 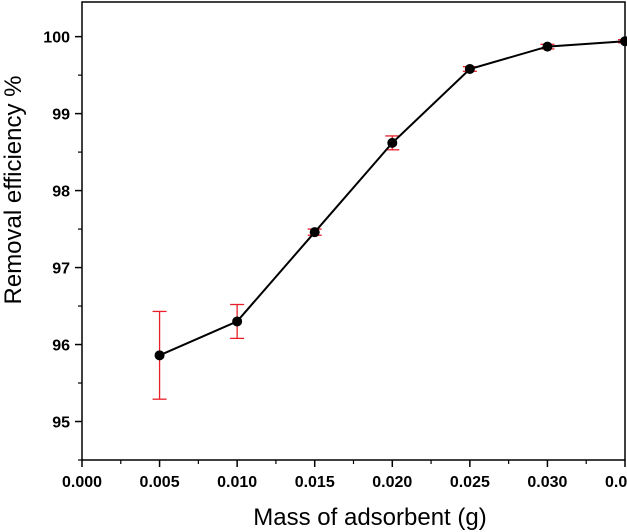 I want to click on x-axis-ticks: 0.000 0.005 0.010 0.015 0.020 0.025 0.030 0.035, so click(x=344, y=475).